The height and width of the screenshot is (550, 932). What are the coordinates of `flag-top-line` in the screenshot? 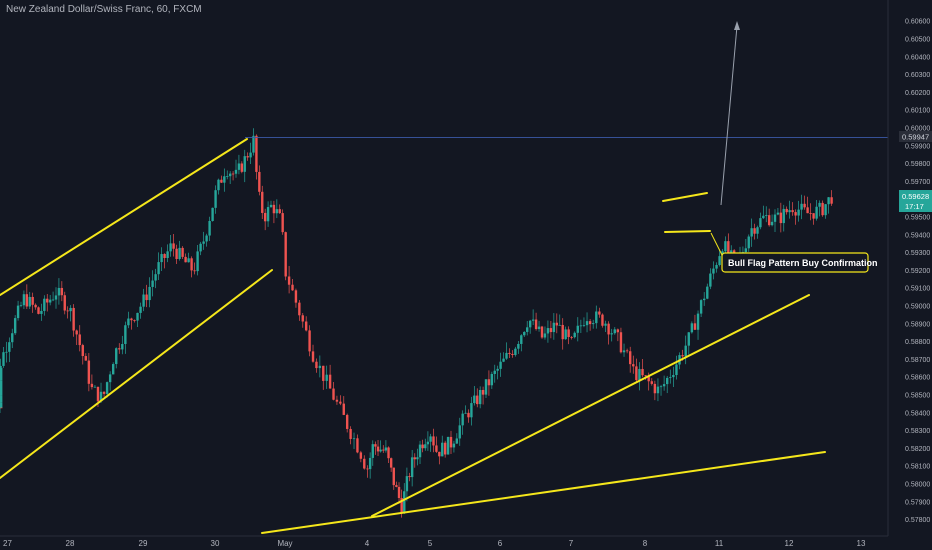 It's located at (685, 197).